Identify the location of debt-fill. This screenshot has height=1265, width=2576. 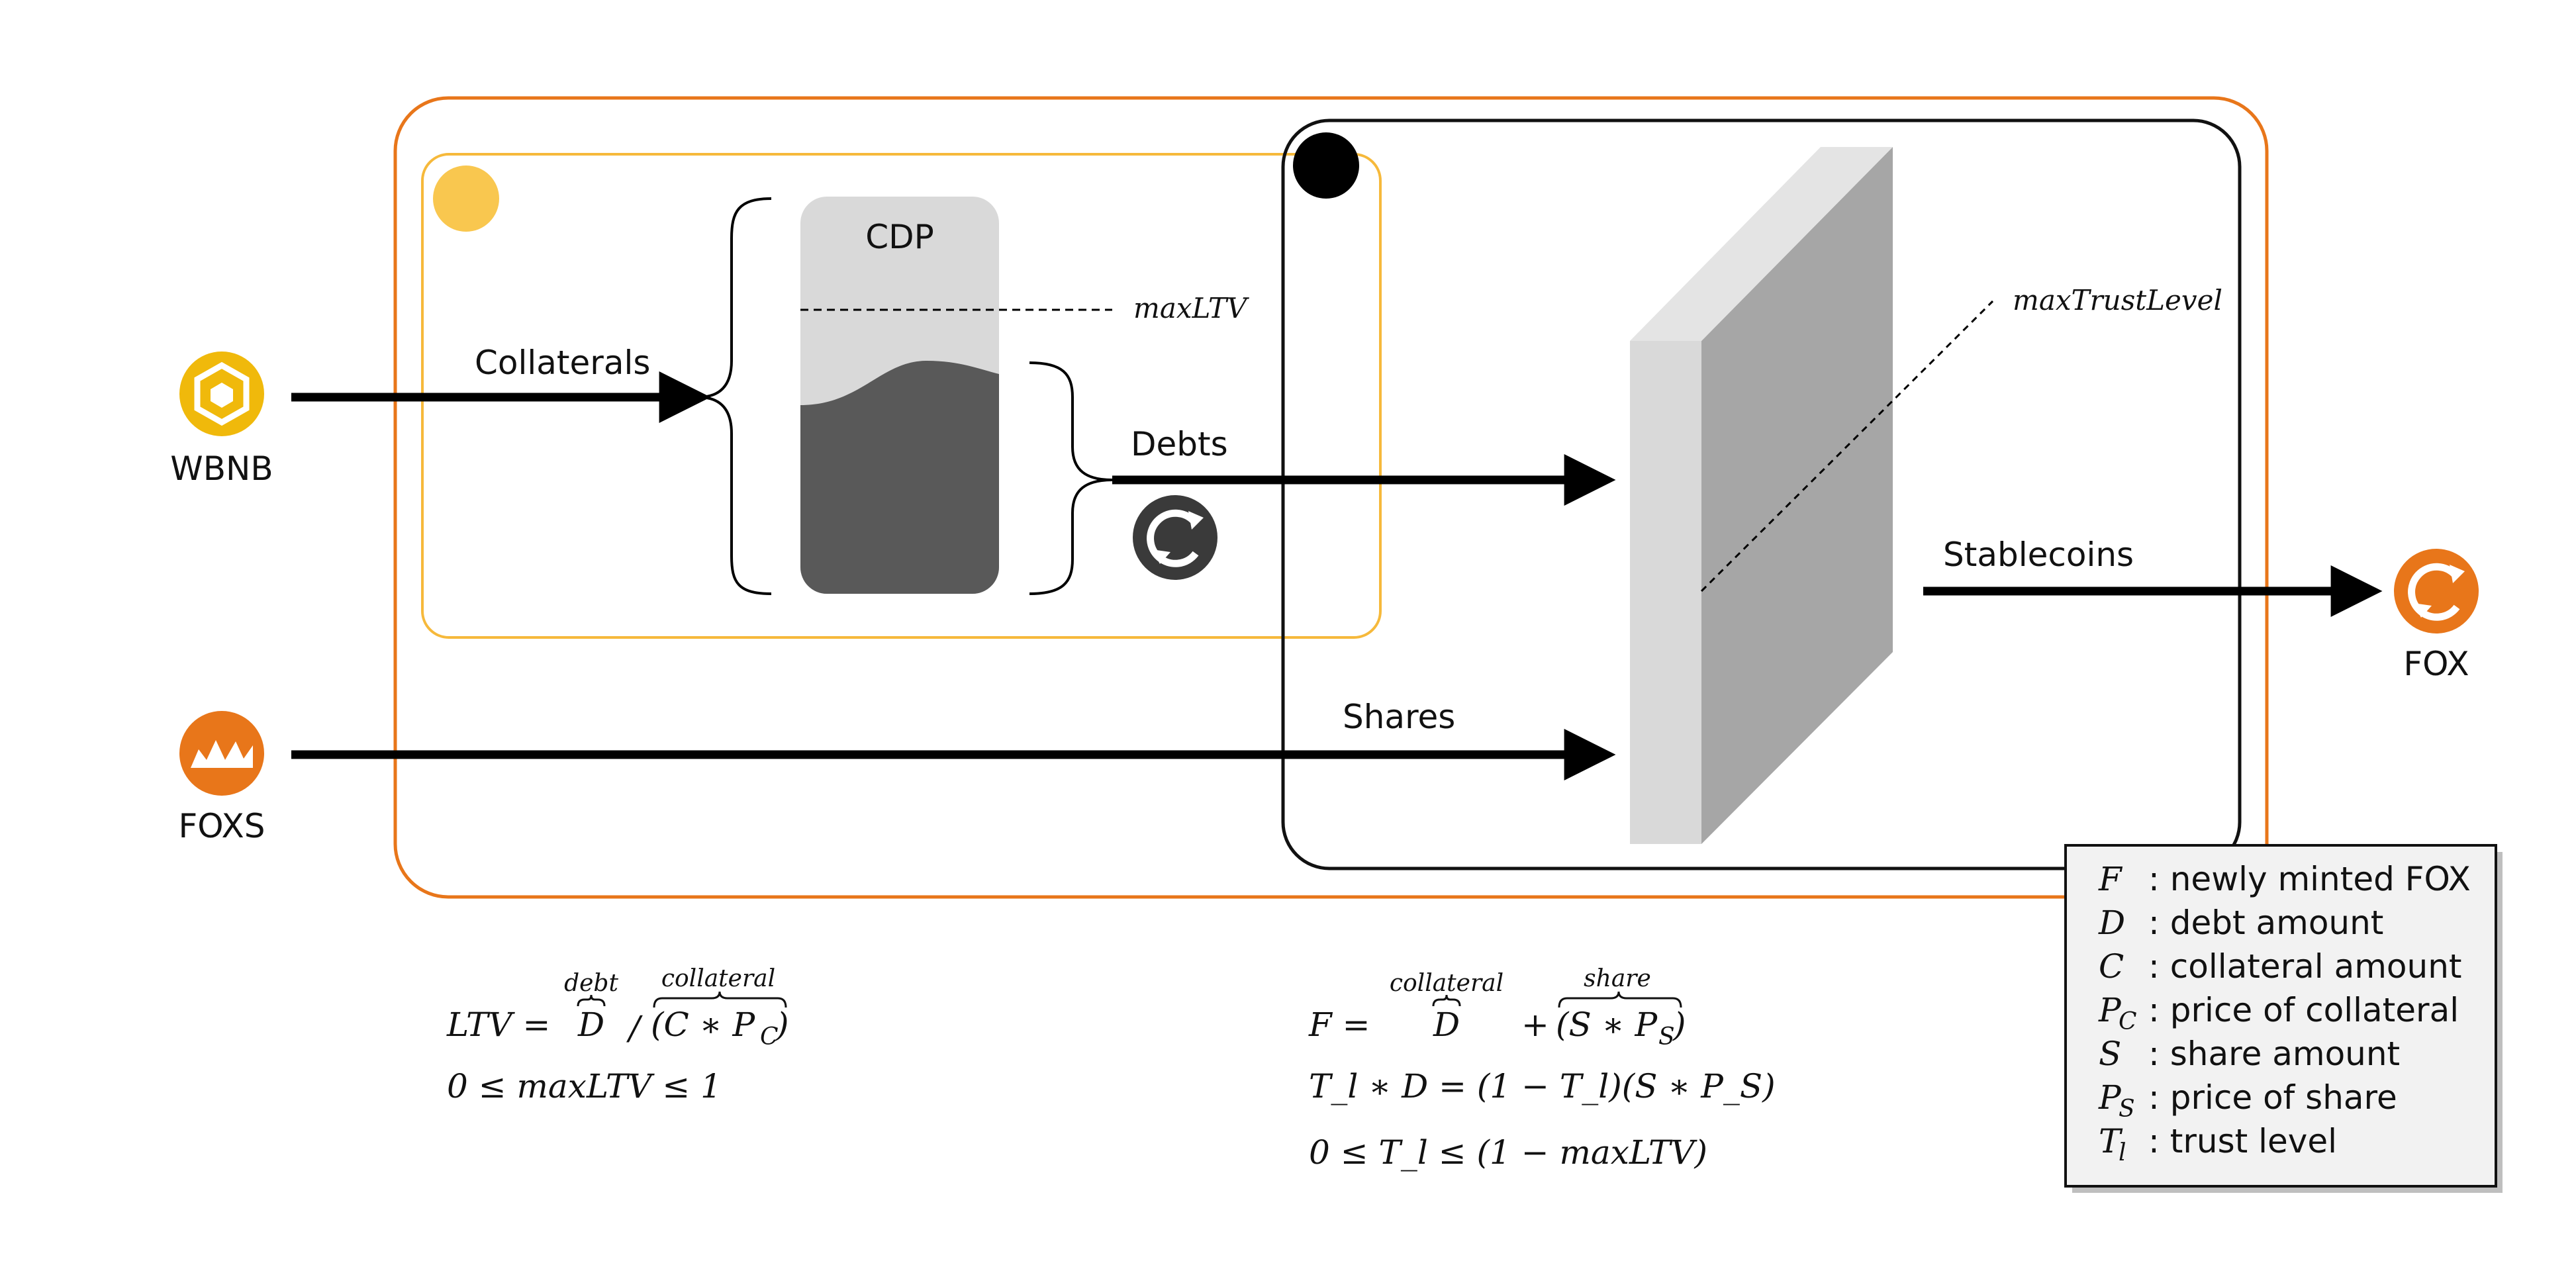
(899, 477).